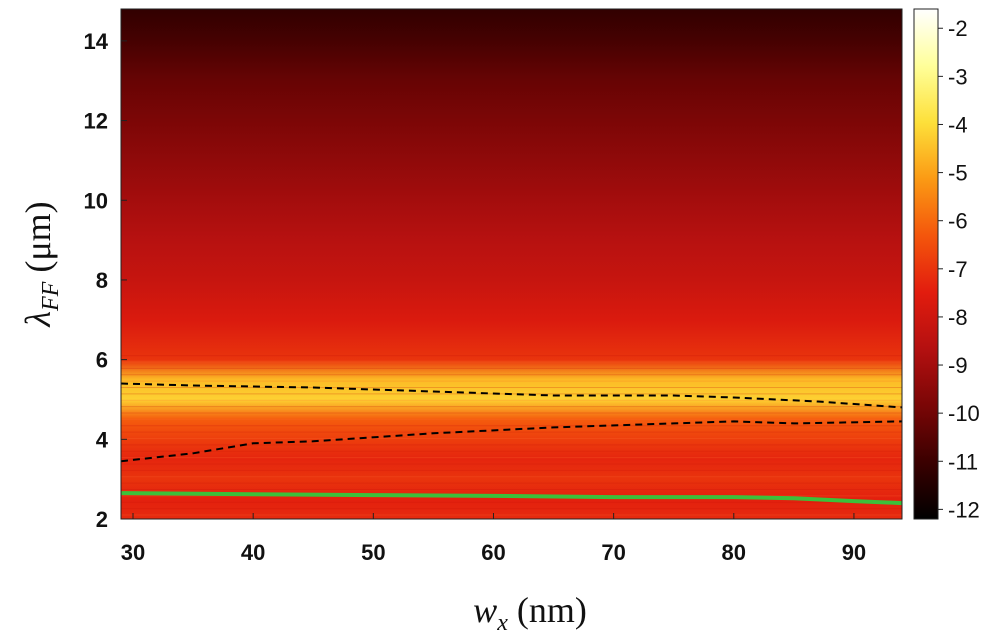  What do you see at coordinates (958, 124) in the screenshot?
I see `colorbar-tick-label: -4` at bounding box center [958, 124].